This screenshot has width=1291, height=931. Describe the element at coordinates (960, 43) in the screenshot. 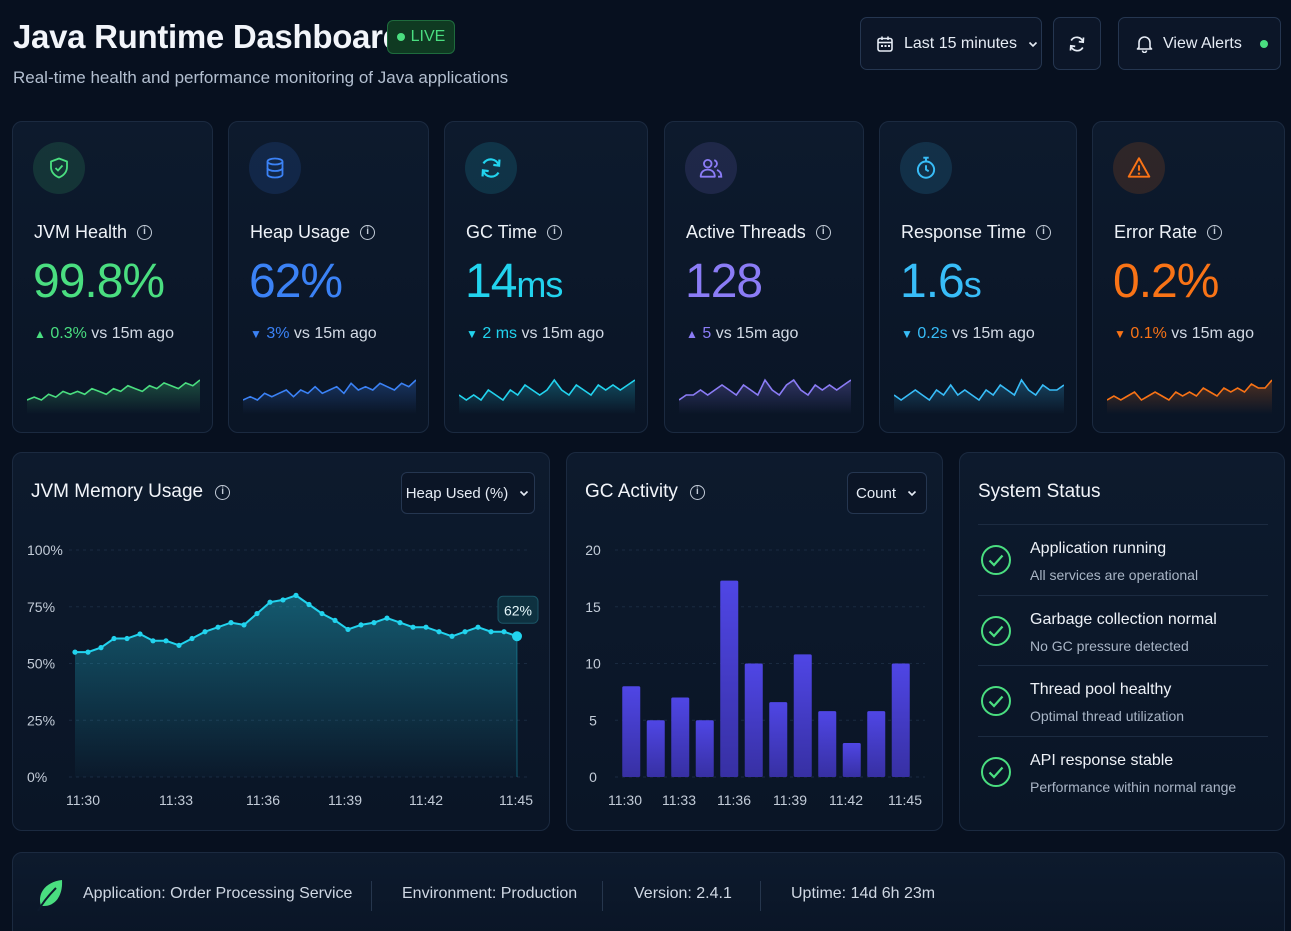

I see `time-range-label: Last 15 minutes` at that location.